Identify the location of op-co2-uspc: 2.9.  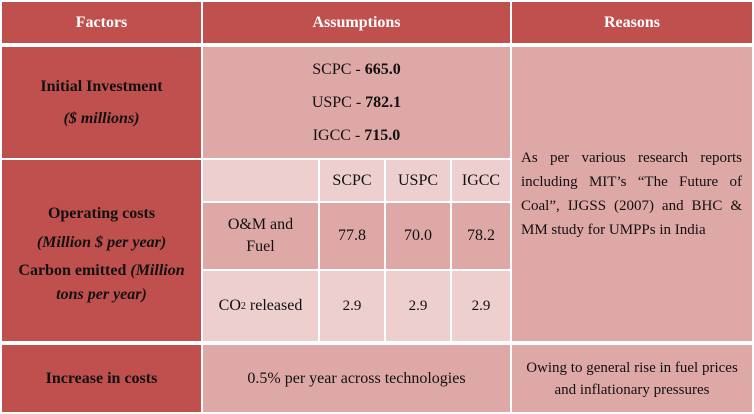
(418, 306).